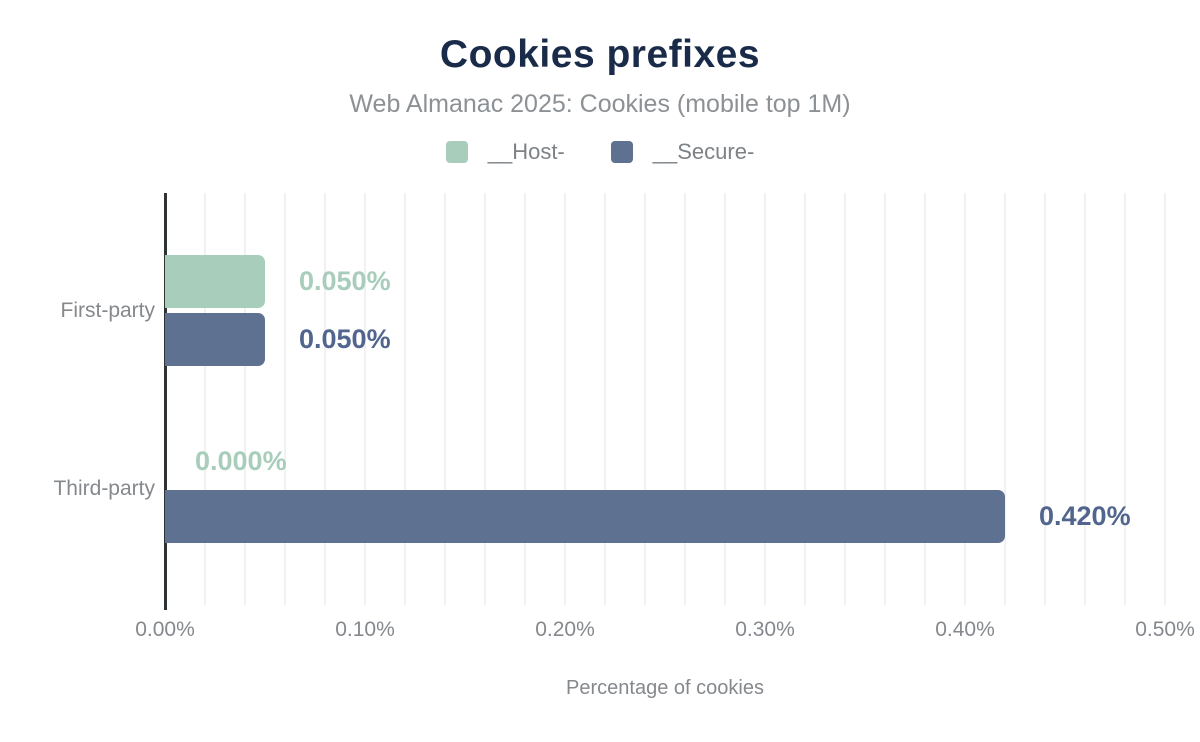  Describe the element at coordinates (621, 152) in the screenshot. I see `legend-swatch-secure-icon` at that location.